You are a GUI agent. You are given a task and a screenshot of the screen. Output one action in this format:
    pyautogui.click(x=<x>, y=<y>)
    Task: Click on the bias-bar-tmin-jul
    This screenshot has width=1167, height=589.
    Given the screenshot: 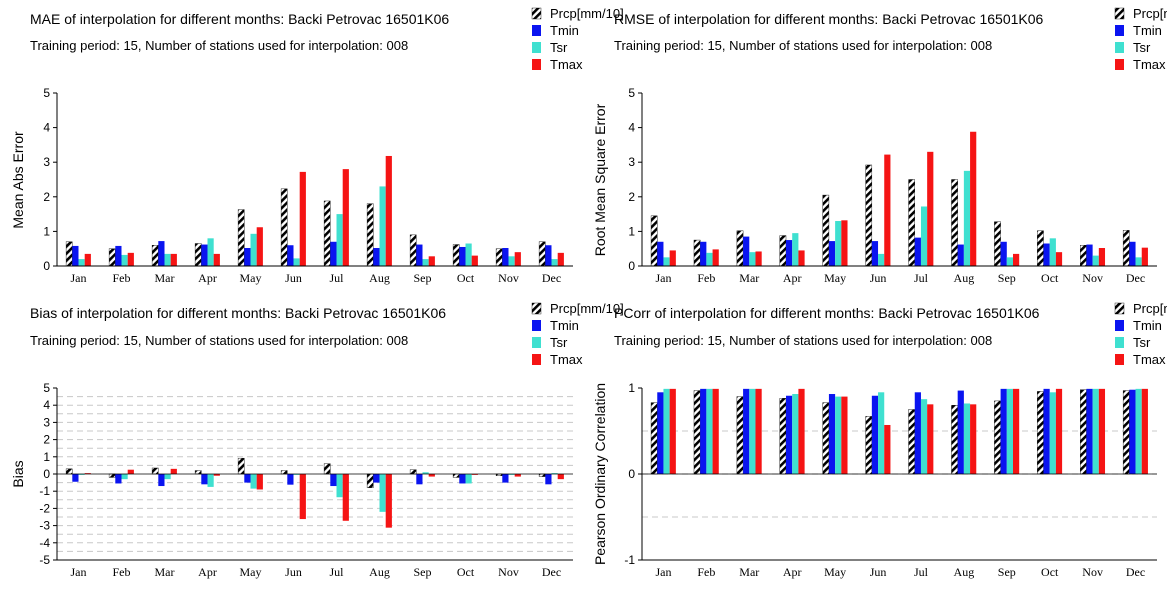 What is the action you would take?
    pyautogui.click(x=333, y=480)
    